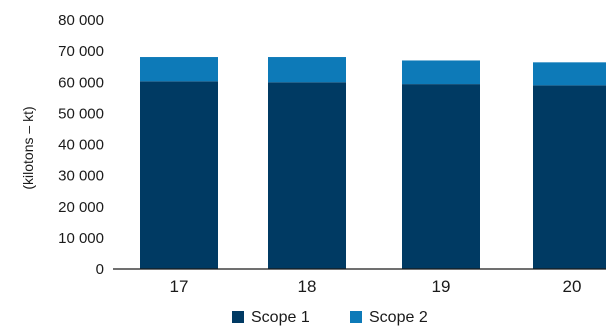 This screenshot has height=326, width=606. I want to click on y-tick-label: 80 000, so click(81, 20).